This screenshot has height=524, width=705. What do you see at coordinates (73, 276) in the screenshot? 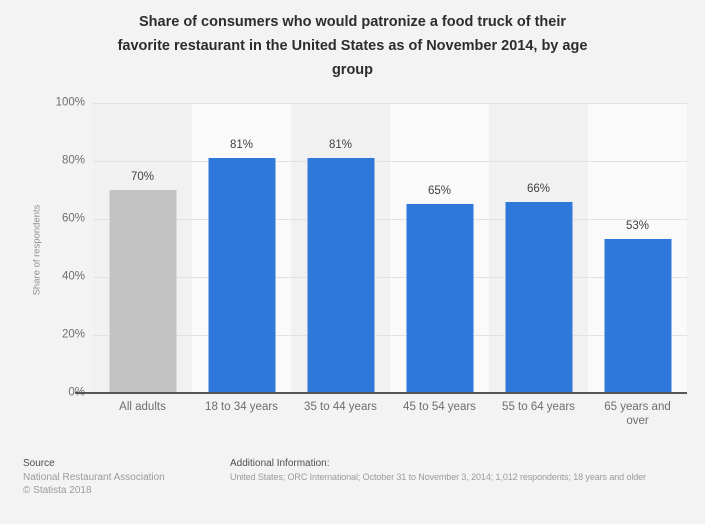
I see `y-axis-tick-label: 40%` at bounding box center [73, 276].